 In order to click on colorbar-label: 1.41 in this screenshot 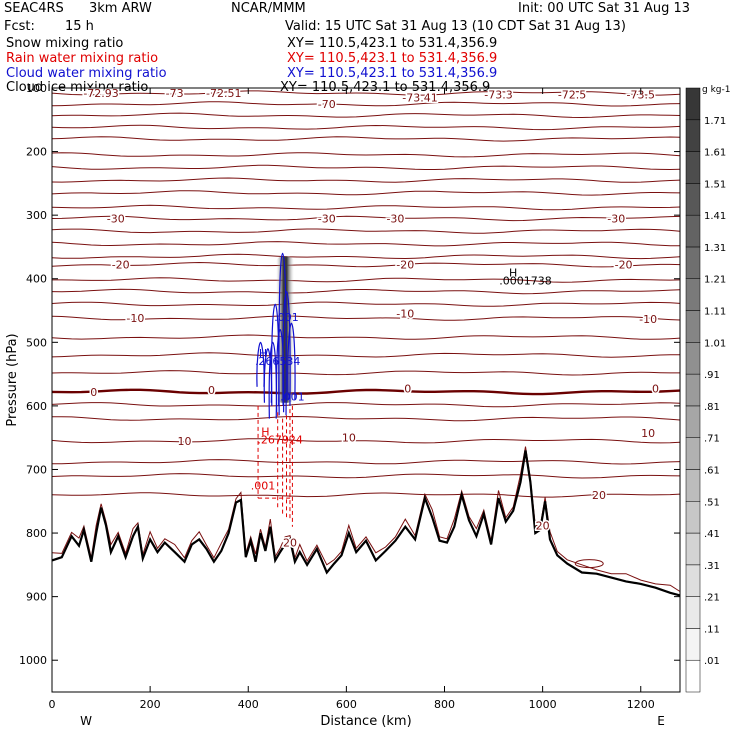, I will do `click(715, 216)`.